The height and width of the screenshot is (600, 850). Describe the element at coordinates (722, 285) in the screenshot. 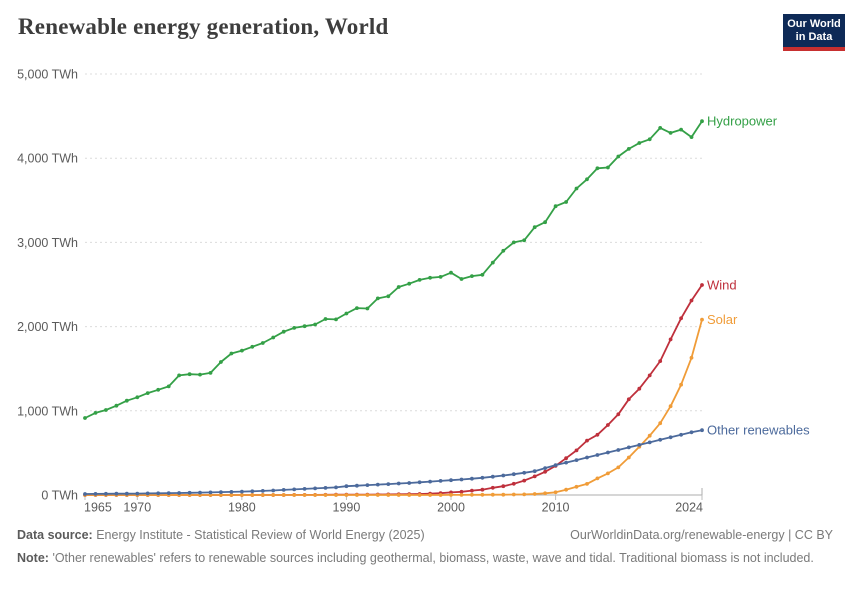

I see `series-end-label-wind: Wind` at that location.